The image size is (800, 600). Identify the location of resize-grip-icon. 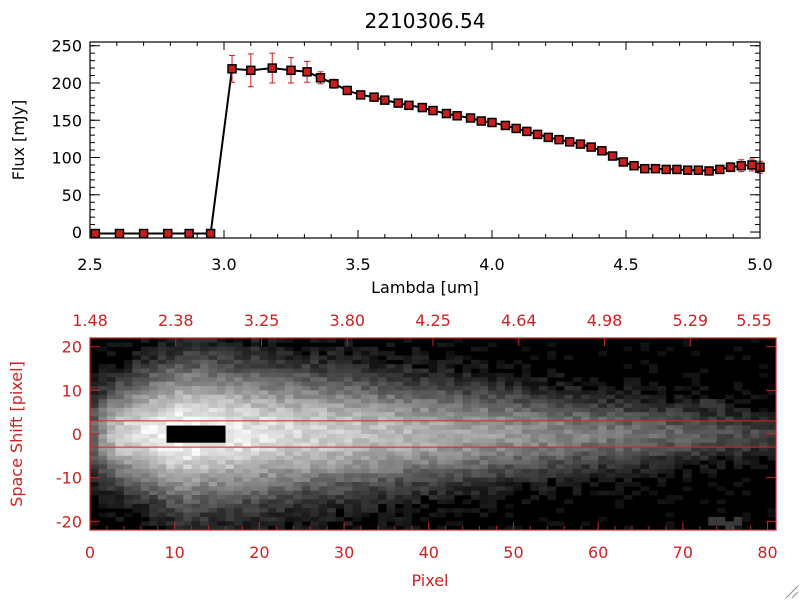
(792, 592).